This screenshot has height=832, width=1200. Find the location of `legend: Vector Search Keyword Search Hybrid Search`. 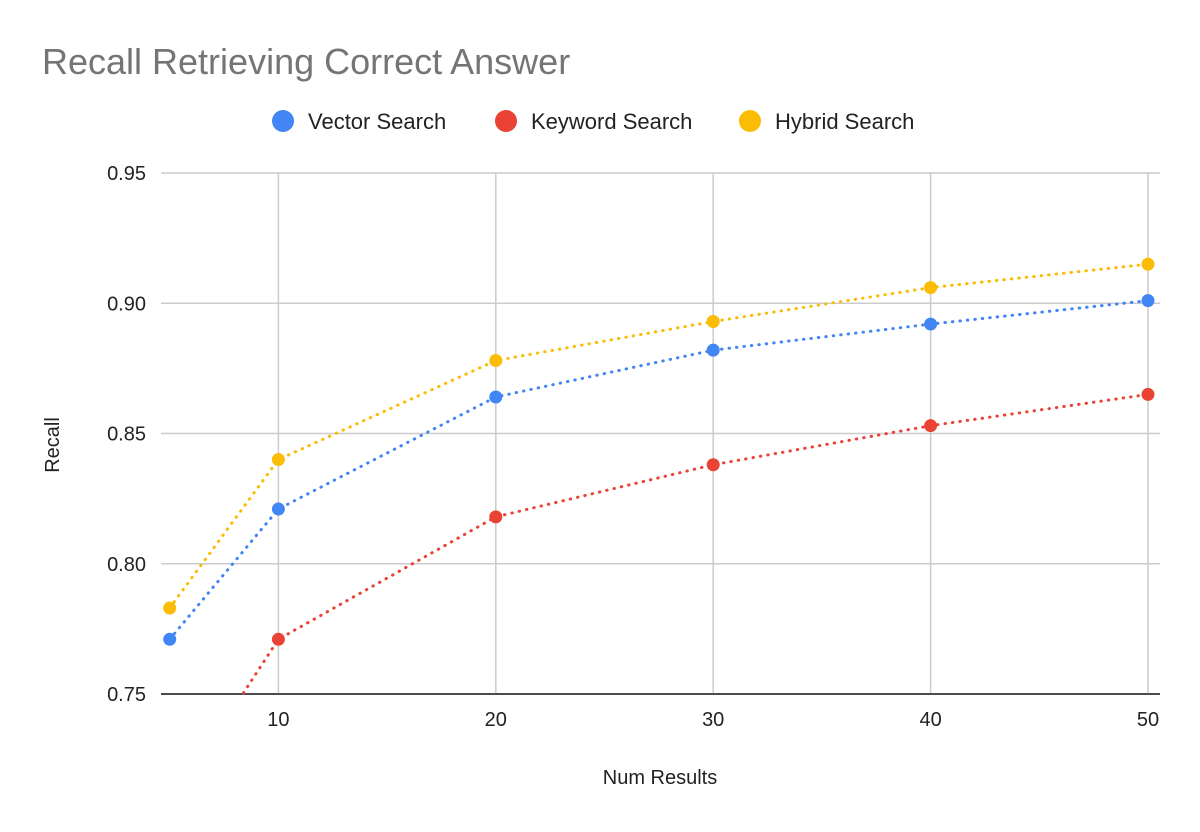

legend: Vector Search Keyword Search Hybrid Search is located at coordinates (593, 121).